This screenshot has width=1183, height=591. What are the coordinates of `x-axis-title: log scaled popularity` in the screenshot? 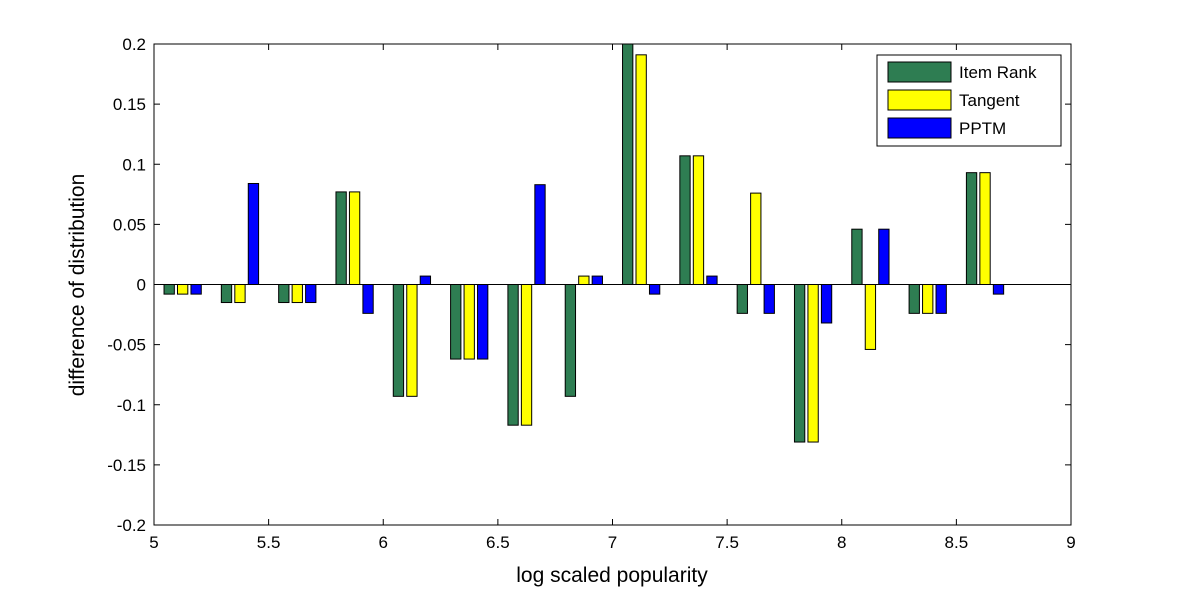 It's located at (612, 575).